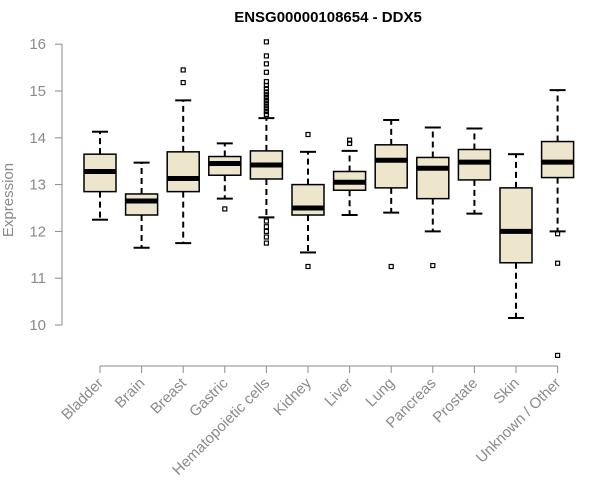  Describe the element at coordinates (168, 395) in the screenshot. I see `x-tick-label: Breast` at that location.